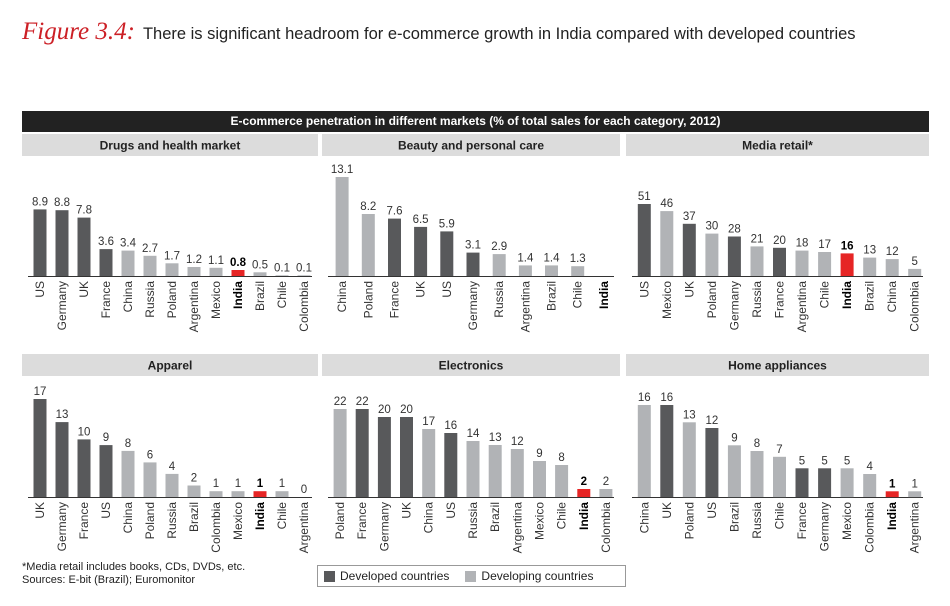  What do you see at coordinates (340, 402) in the screenshot?
I see `data-label: 22` at bounding box center [340, 402].